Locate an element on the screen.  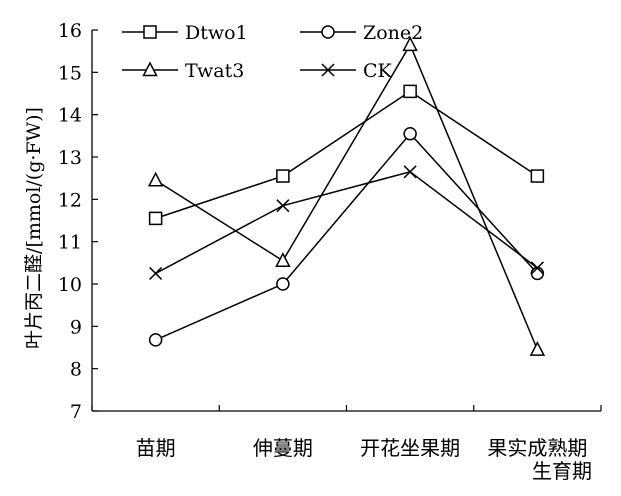
y-tick-label: 10 is located at coordinates (70, 285).